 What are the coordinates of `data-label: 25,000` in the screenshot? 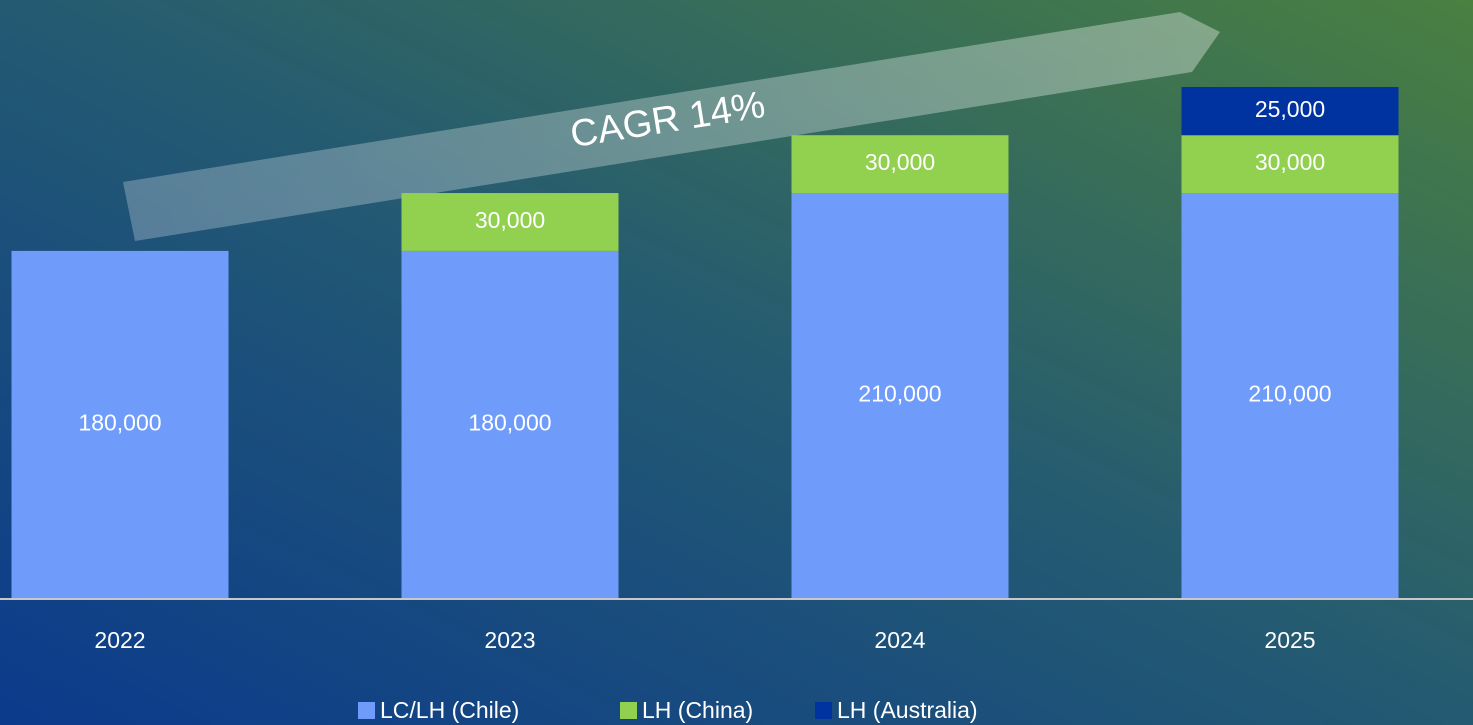 It's located at (1290, 109).